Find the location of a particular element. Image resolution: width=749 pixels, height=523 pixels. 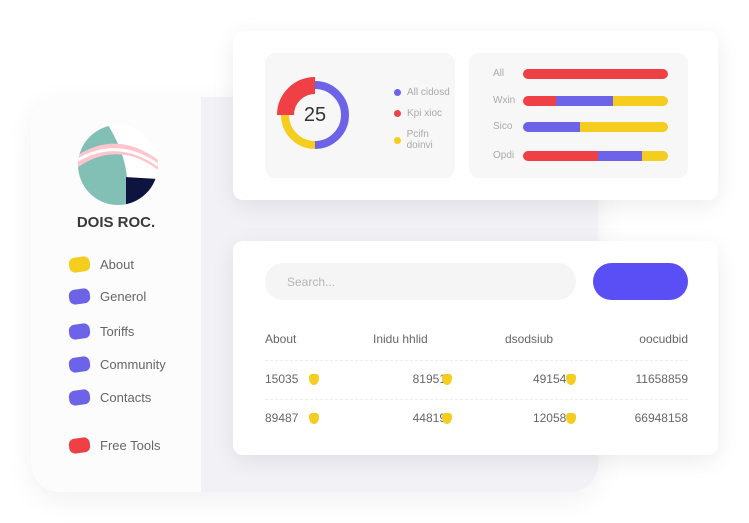

legend-label: Kpi xioc is located at coordinates (425, 113).